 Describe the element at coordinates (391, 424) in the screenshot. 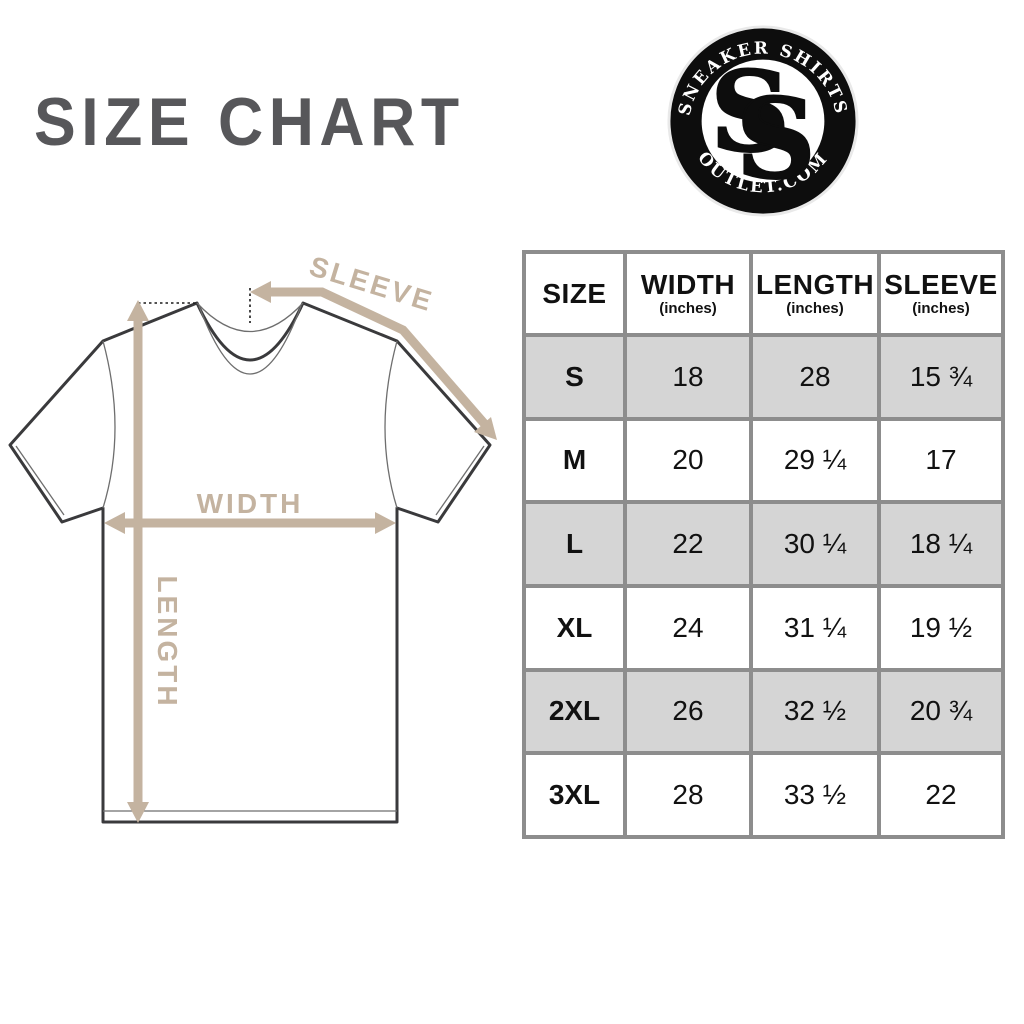

I see `right-sleeve-seam` at that location.